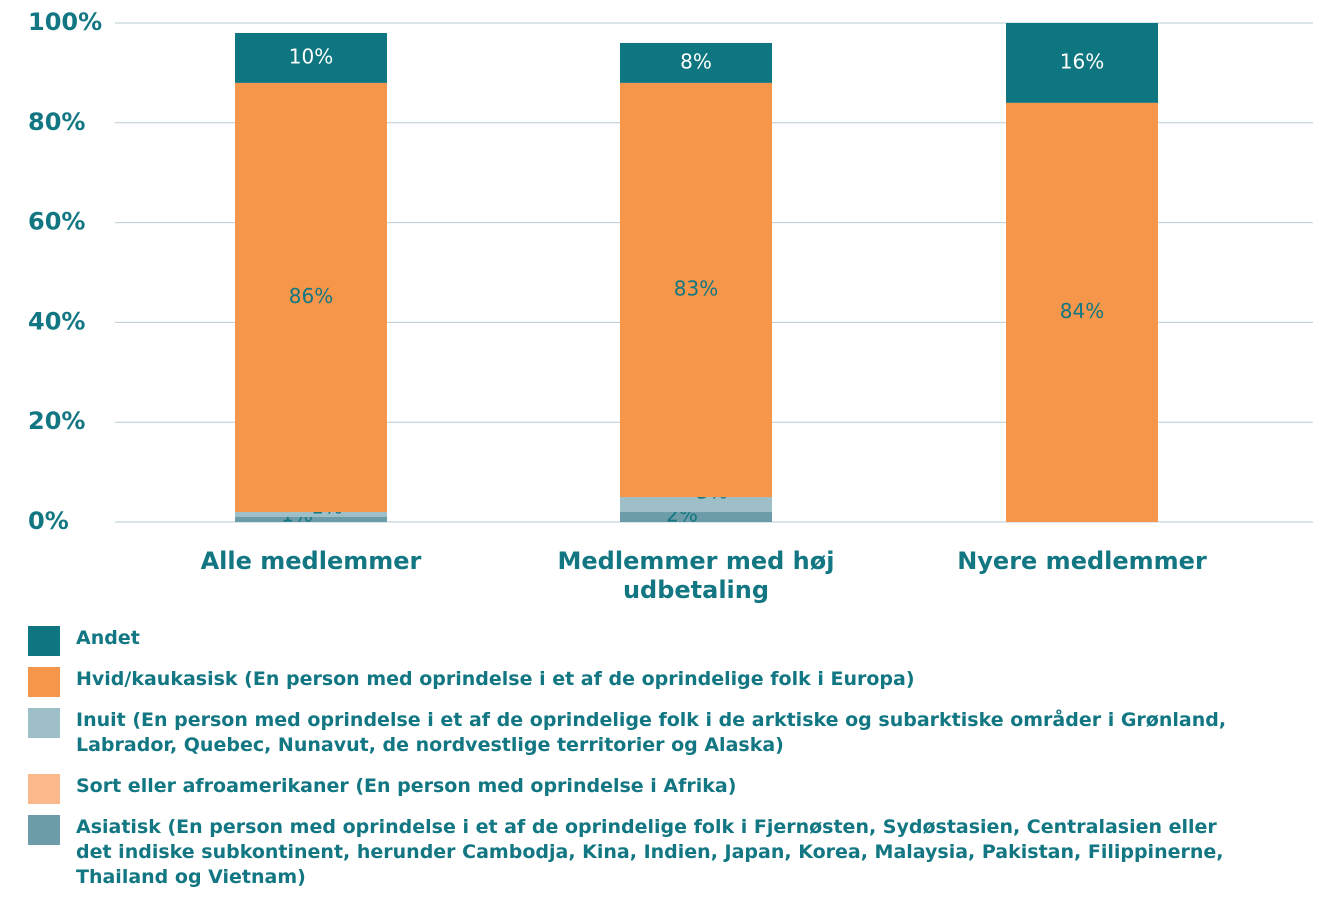 This screenshot has height=906, width=1335. I want to click on y-tick-label: 60%, so click(56, 222).